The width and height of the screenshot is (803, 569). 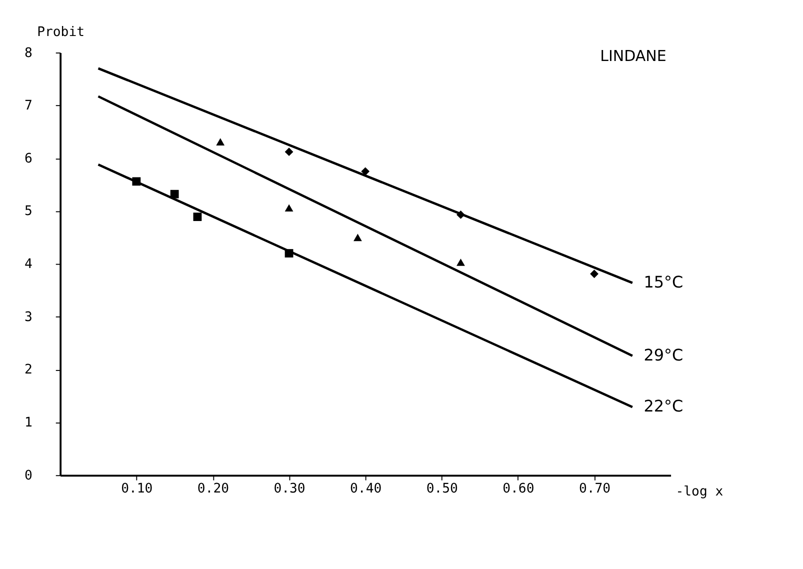 I want to click on x-axis-title: -log x, so click(x=700, y=492).